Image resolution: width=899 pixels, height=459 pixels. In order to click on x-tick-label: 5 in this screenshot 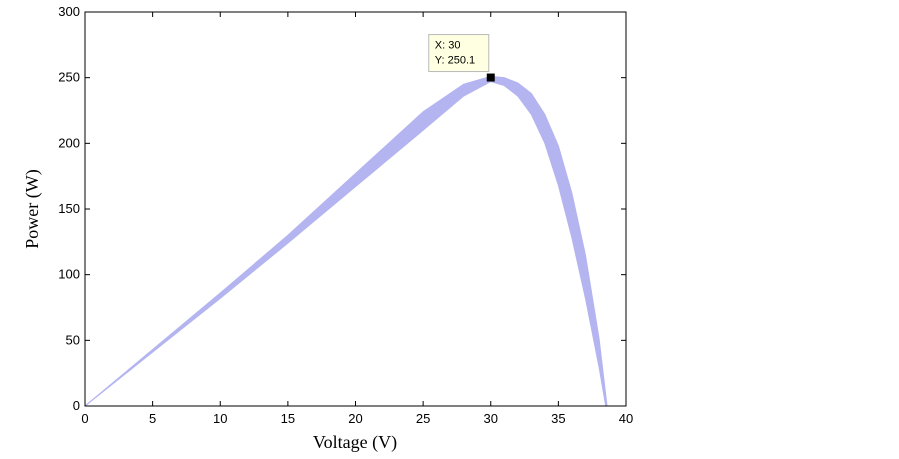, I will do `click(152, 418)`.